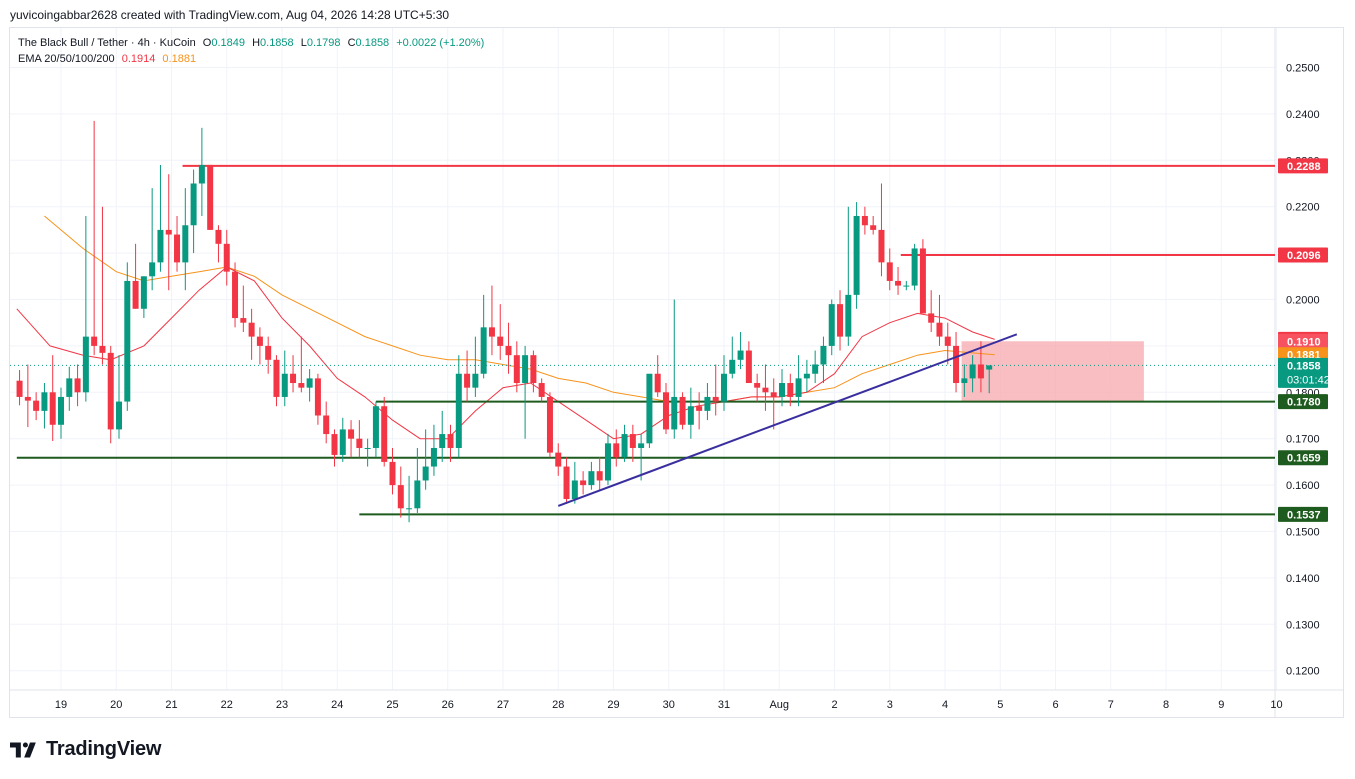 This screenshot has width=1355, height=779. Describe the element at coordinates (669, 705) in the screenshot. I see `x-tick-label: 30` at that location.